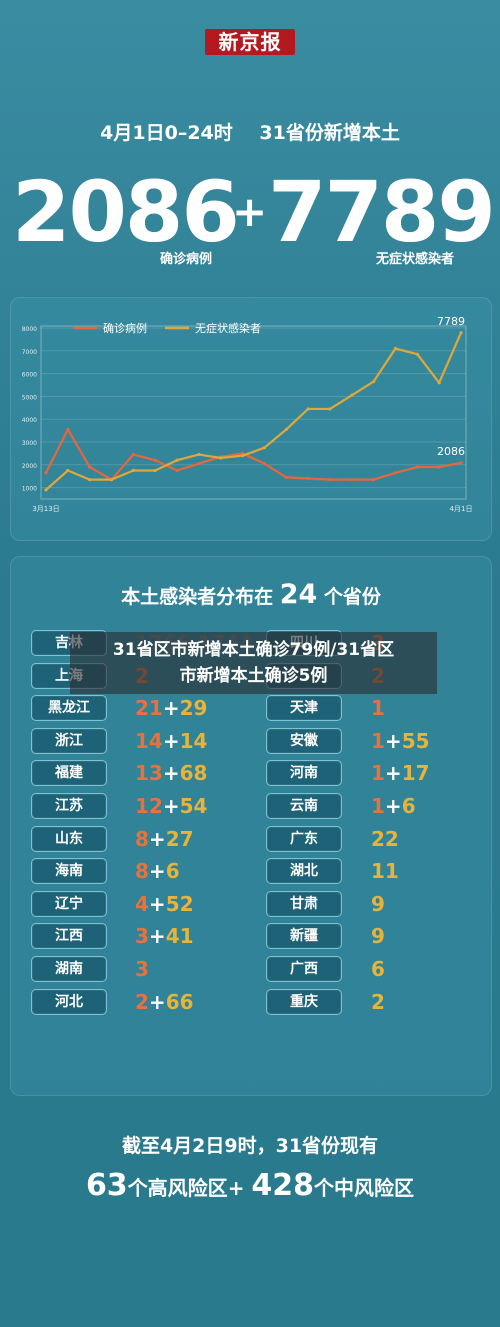 The height and width of the screenshot is (1327, 500). I want to click on province-count: 3+41, so click(164, 936).